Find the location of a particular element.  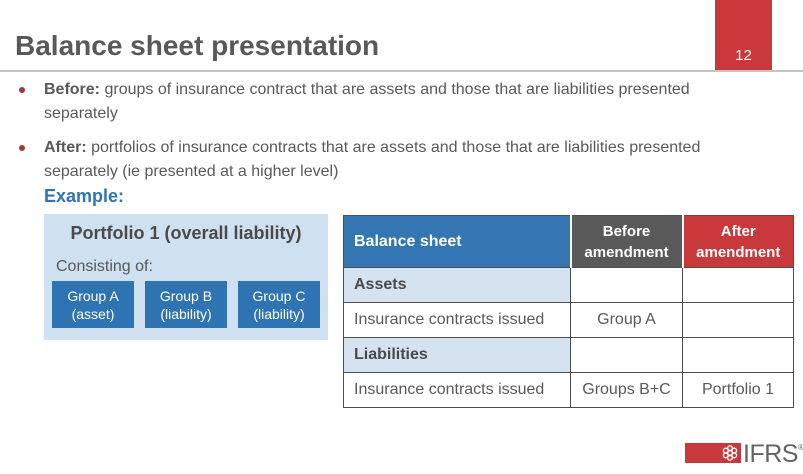

row-label: Liabilities is located at coordinates (457, 355).